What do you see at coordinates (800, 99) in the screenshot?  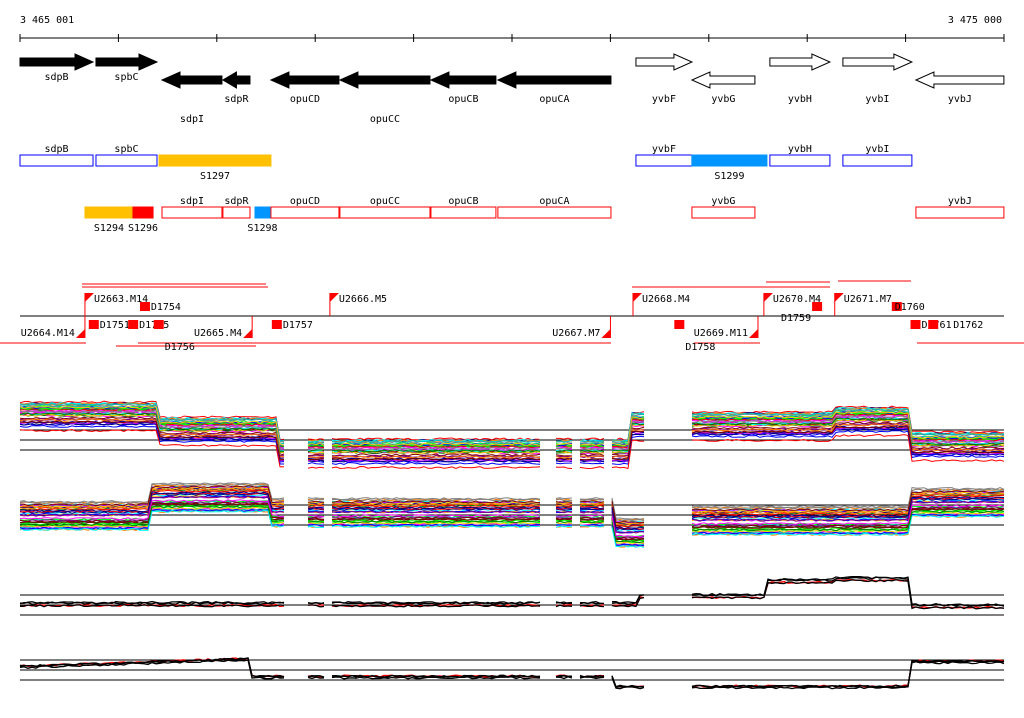 I see `gene-label: yvbH` at bounding box center [800, 99].